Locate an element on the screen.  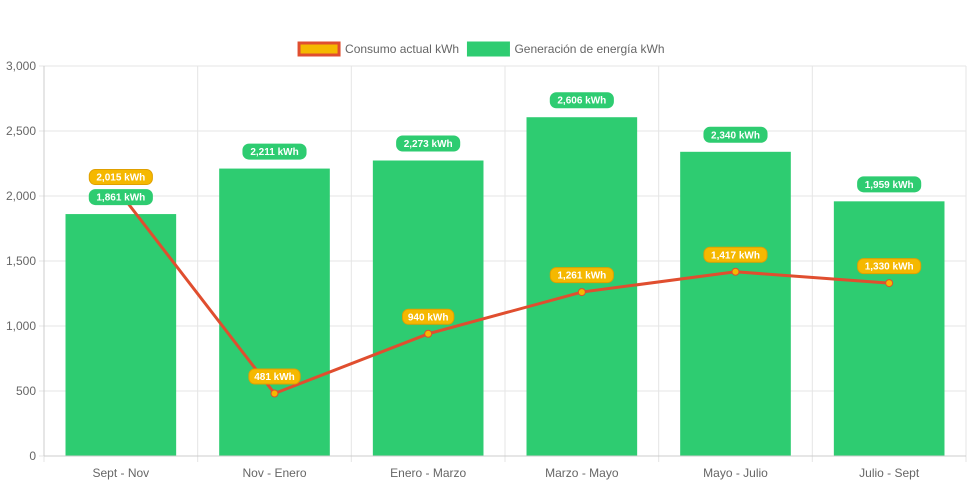
x-tick-label: Julio - Sept is located at coordinates (889, 473).